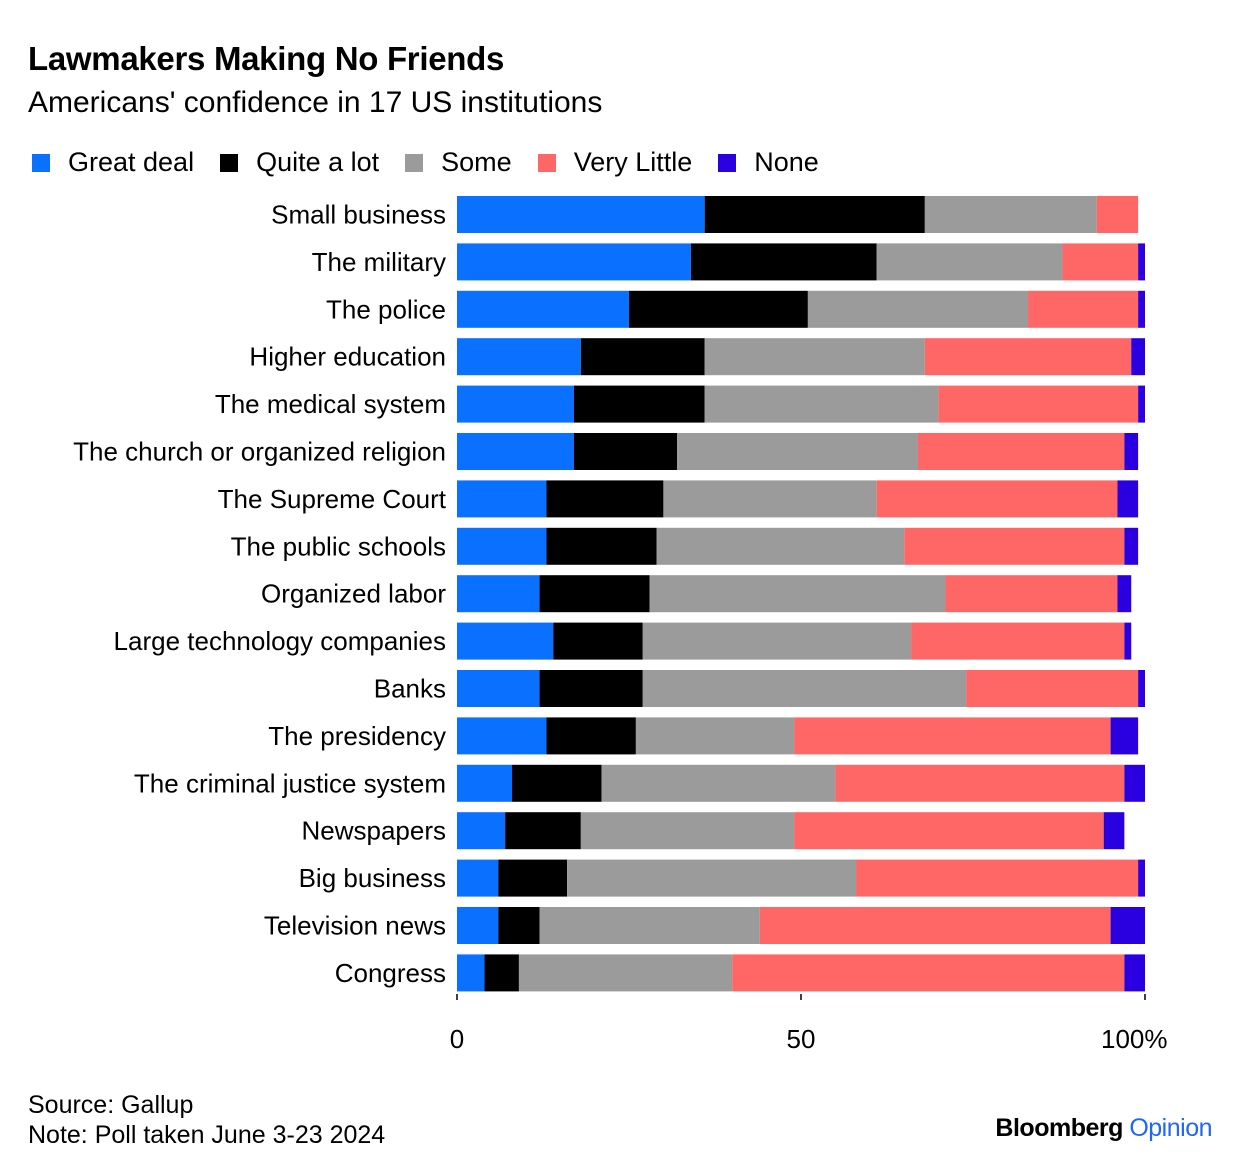 Image resolution: width=1240 pixels, height=1174 pixels. Describe the element at coordinates (353, 594) in the screenshot. I see `category-label-organized-labor: Organized labor` at that location.